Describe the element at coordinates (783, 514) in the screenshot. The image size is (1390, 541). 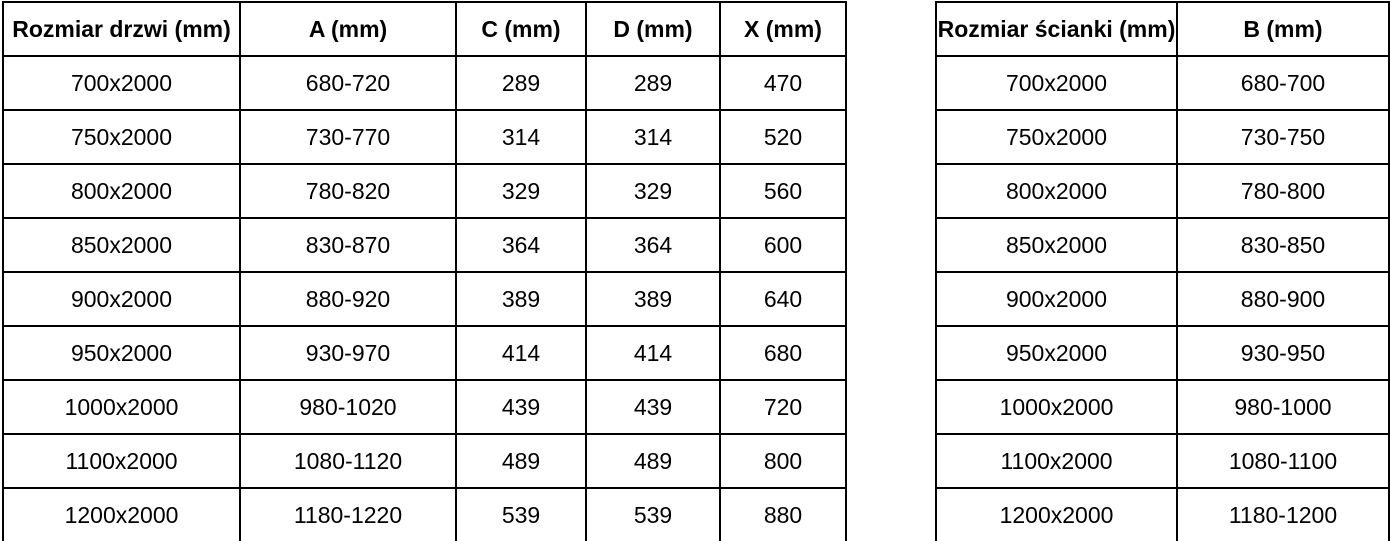
I see `table-cell: 880` at that location.